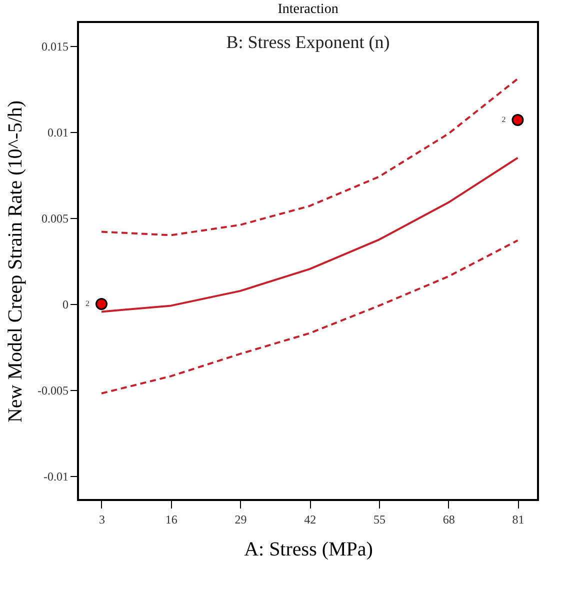  What do you see at coordinates (308, 549) in the screenshot?
I see `x-axis-title: A: Stress (MPa)` at bounding box center [308, 549].